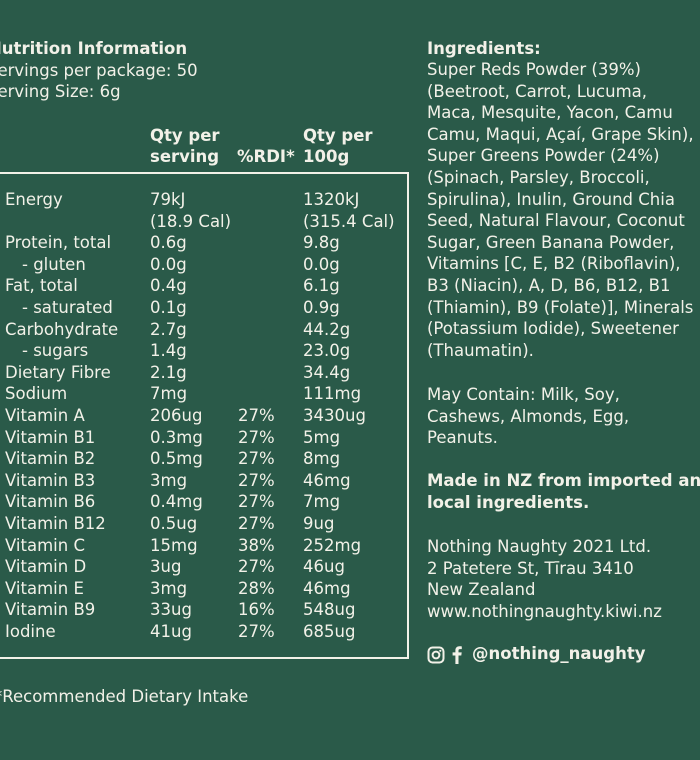 This screenshot has height=760, width=700. Describe the element at coordinates (256, 545) in the screenshot. I see `rdi-percent: 38%` at that location.